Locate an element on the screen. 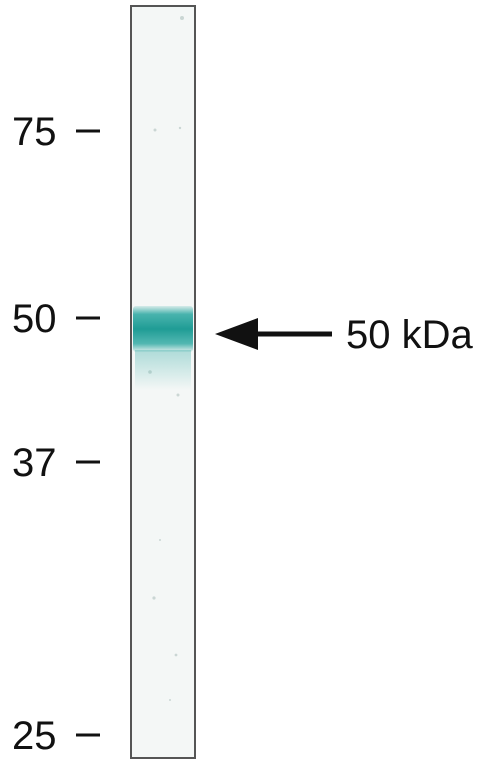 The width and height of the screenshot is (502, 761). marker-50: 50 is located at coordinates (56, 319).